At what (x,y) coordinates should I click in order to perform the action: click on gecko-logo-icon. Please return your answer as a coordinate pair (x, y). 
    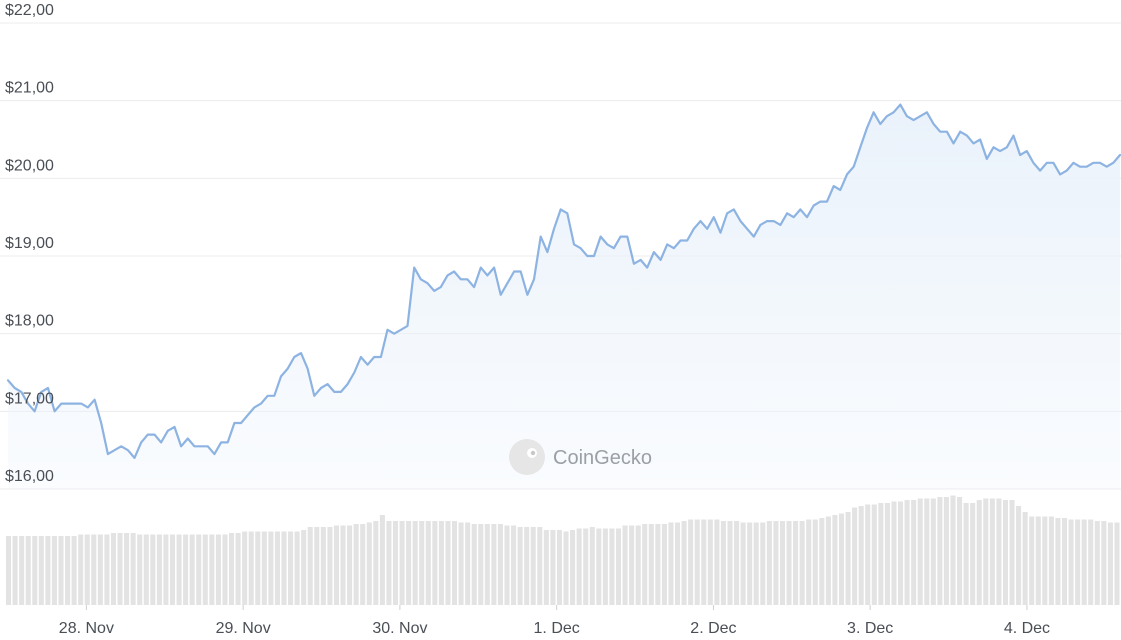
    Looking at the image, I should click on (527, 457).